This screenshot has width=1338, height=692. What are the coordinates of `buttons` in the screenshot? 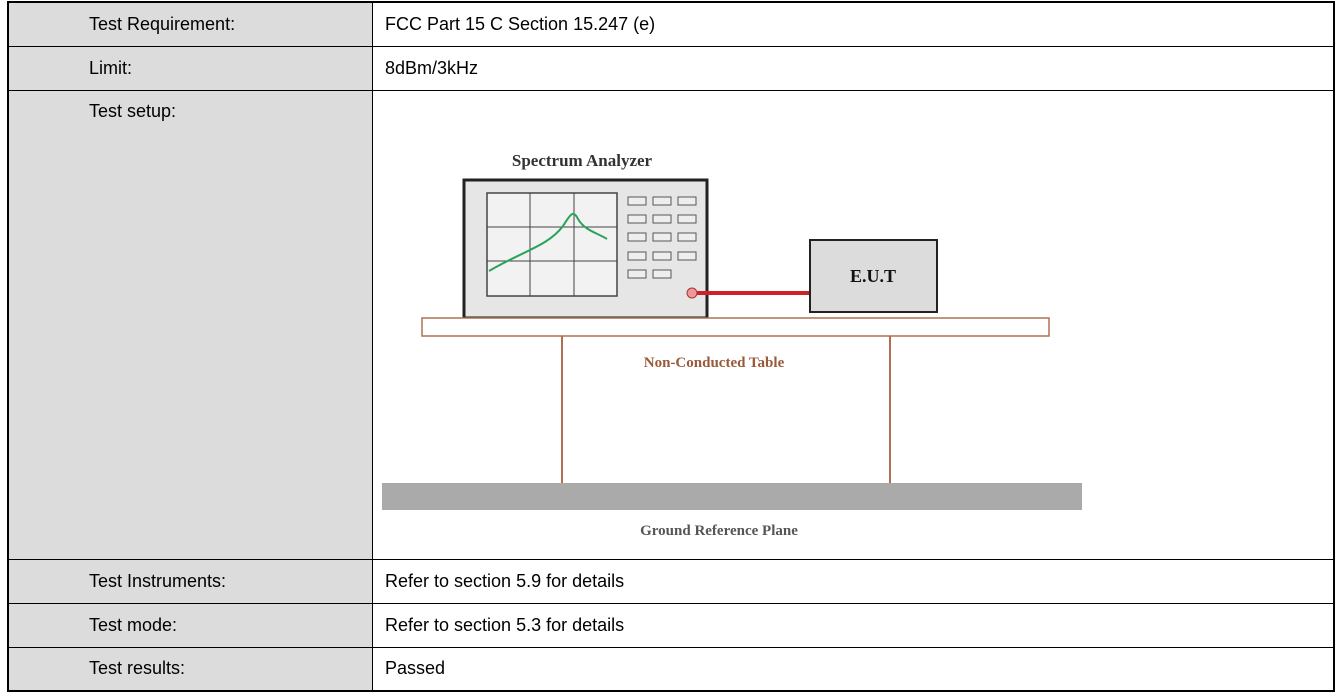 It's located at (662, 237).